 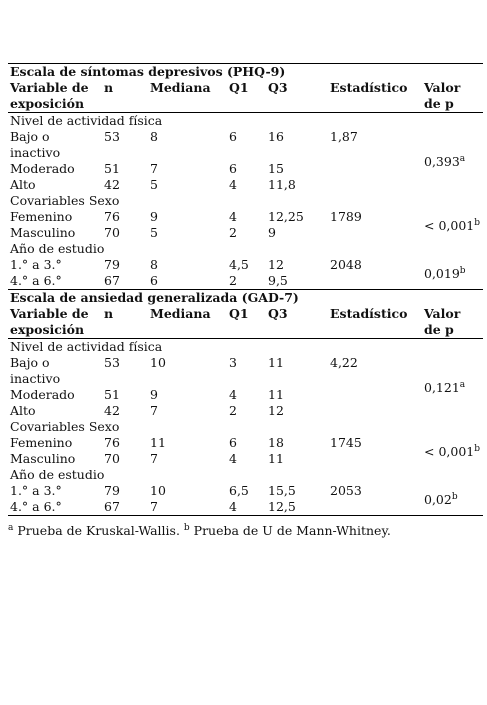 What do you see at coordinates (245, 233) in the screenshot?
I see `row: Masculino 70 5 2 9` at bounding box center [245, 233].